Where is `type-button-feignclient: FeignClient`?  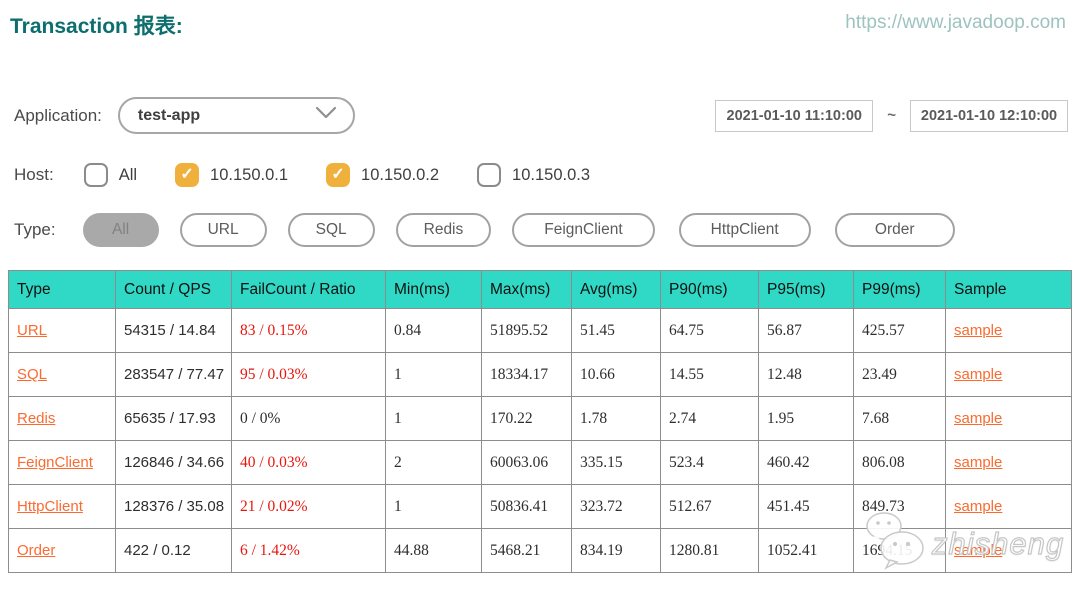
type-button-feignclient: FeignClient is located at coordinates (583, 230).